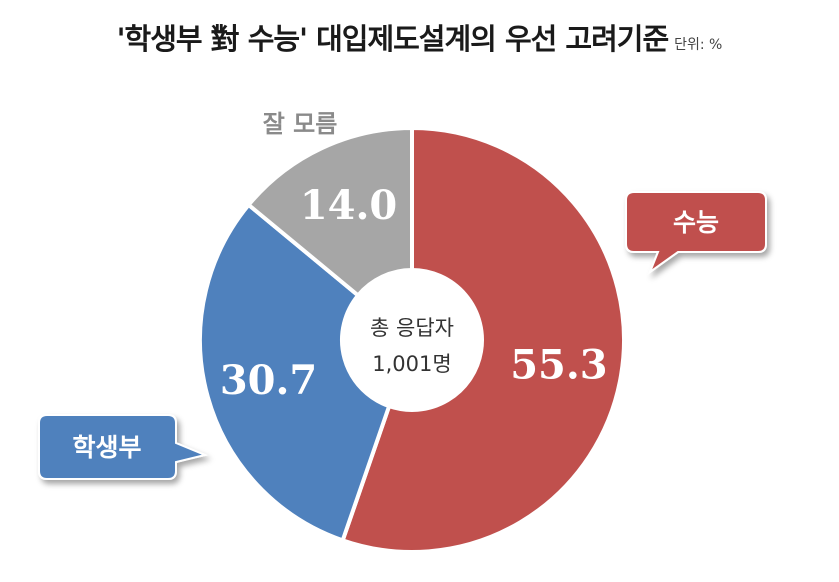 Image resolution: width=839 pixels, height=582 pixels. What do you see at coordinates (268, 380) in the screenshot?
I see `value-label-haksaengbu: 30.7` at bounding box center [268, 380].